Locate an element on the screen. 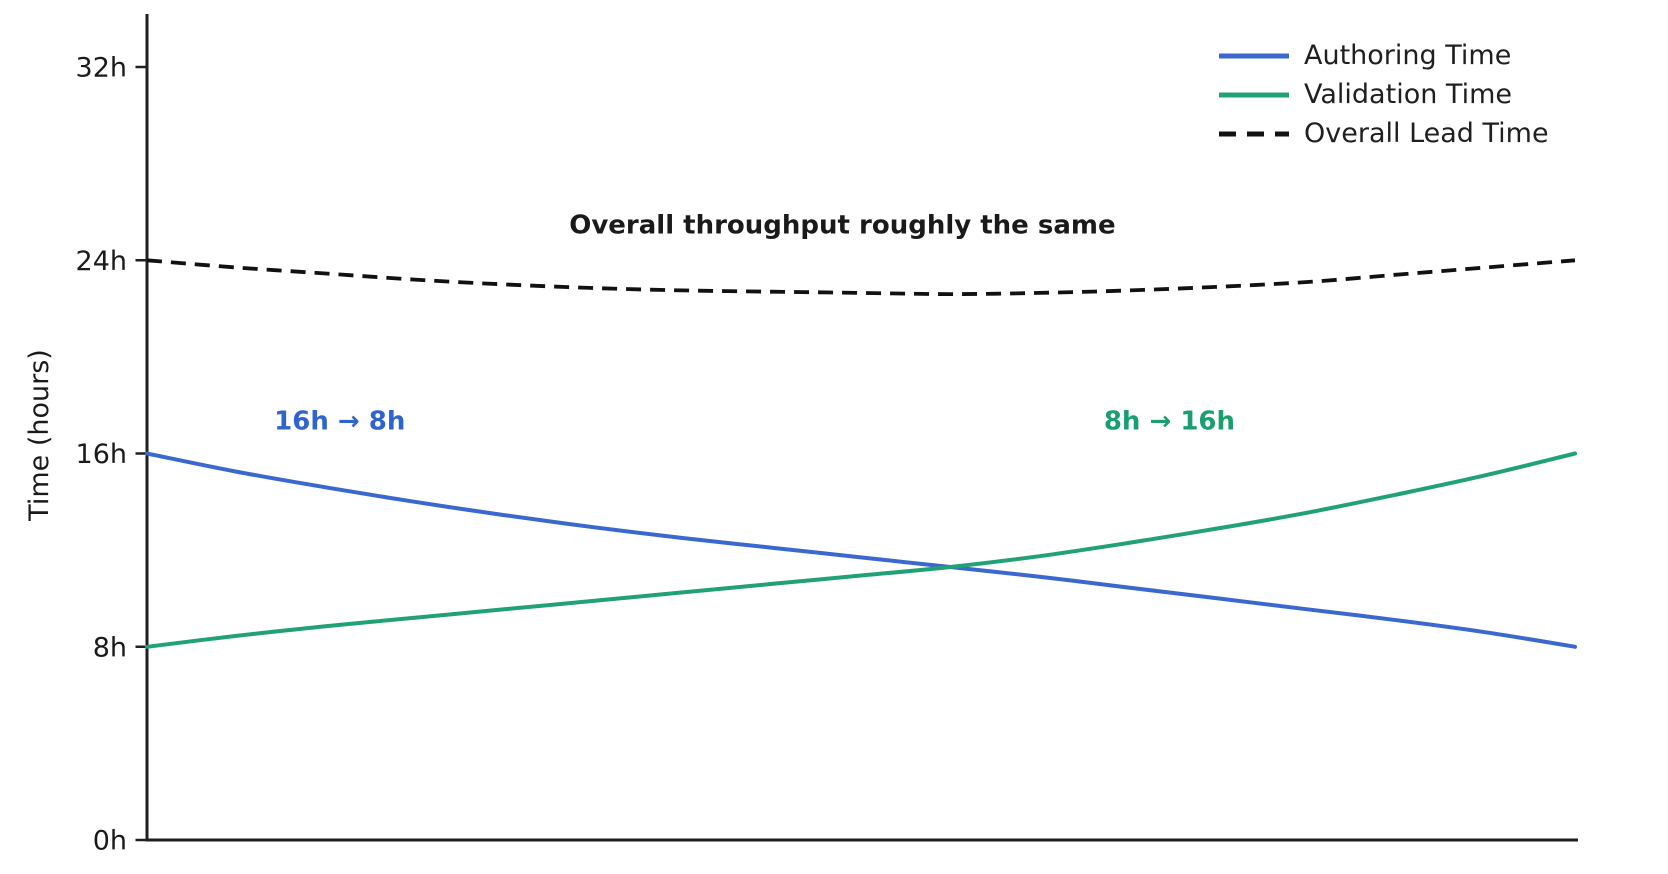 The height and width of the screenshot is (874, 1668). y-axis-ticks: 0h 8h 16h 24h 32h is located at coordinates (111, 455).